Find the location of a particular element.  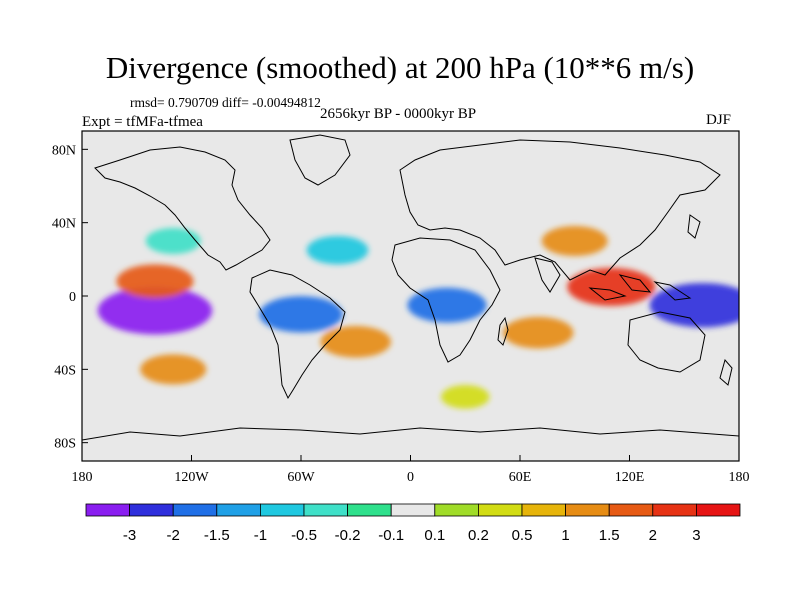

colorbar-label: -3 is located at coordinates (129, 535).